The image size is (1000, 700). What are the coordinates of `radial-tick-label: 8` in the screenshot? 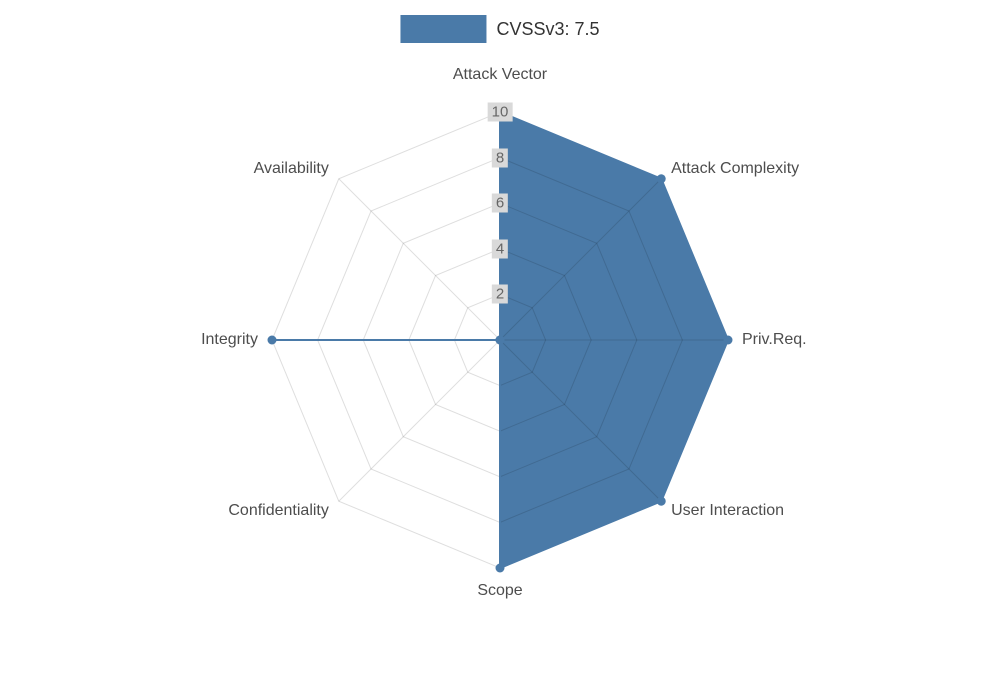 It's located at (500, 158).